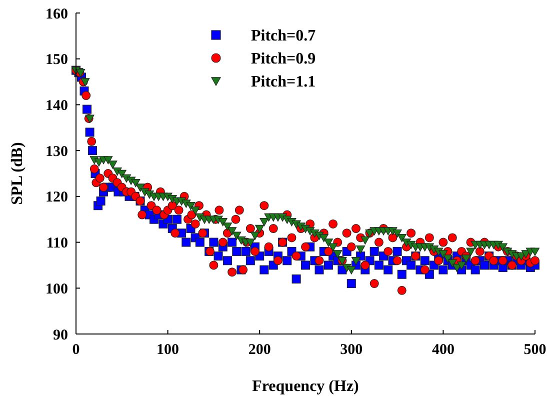  What do you see at coordinates (57, 198) in the screenshot?
I see `y-tick-label: 120` at bounding box center [57, 198].